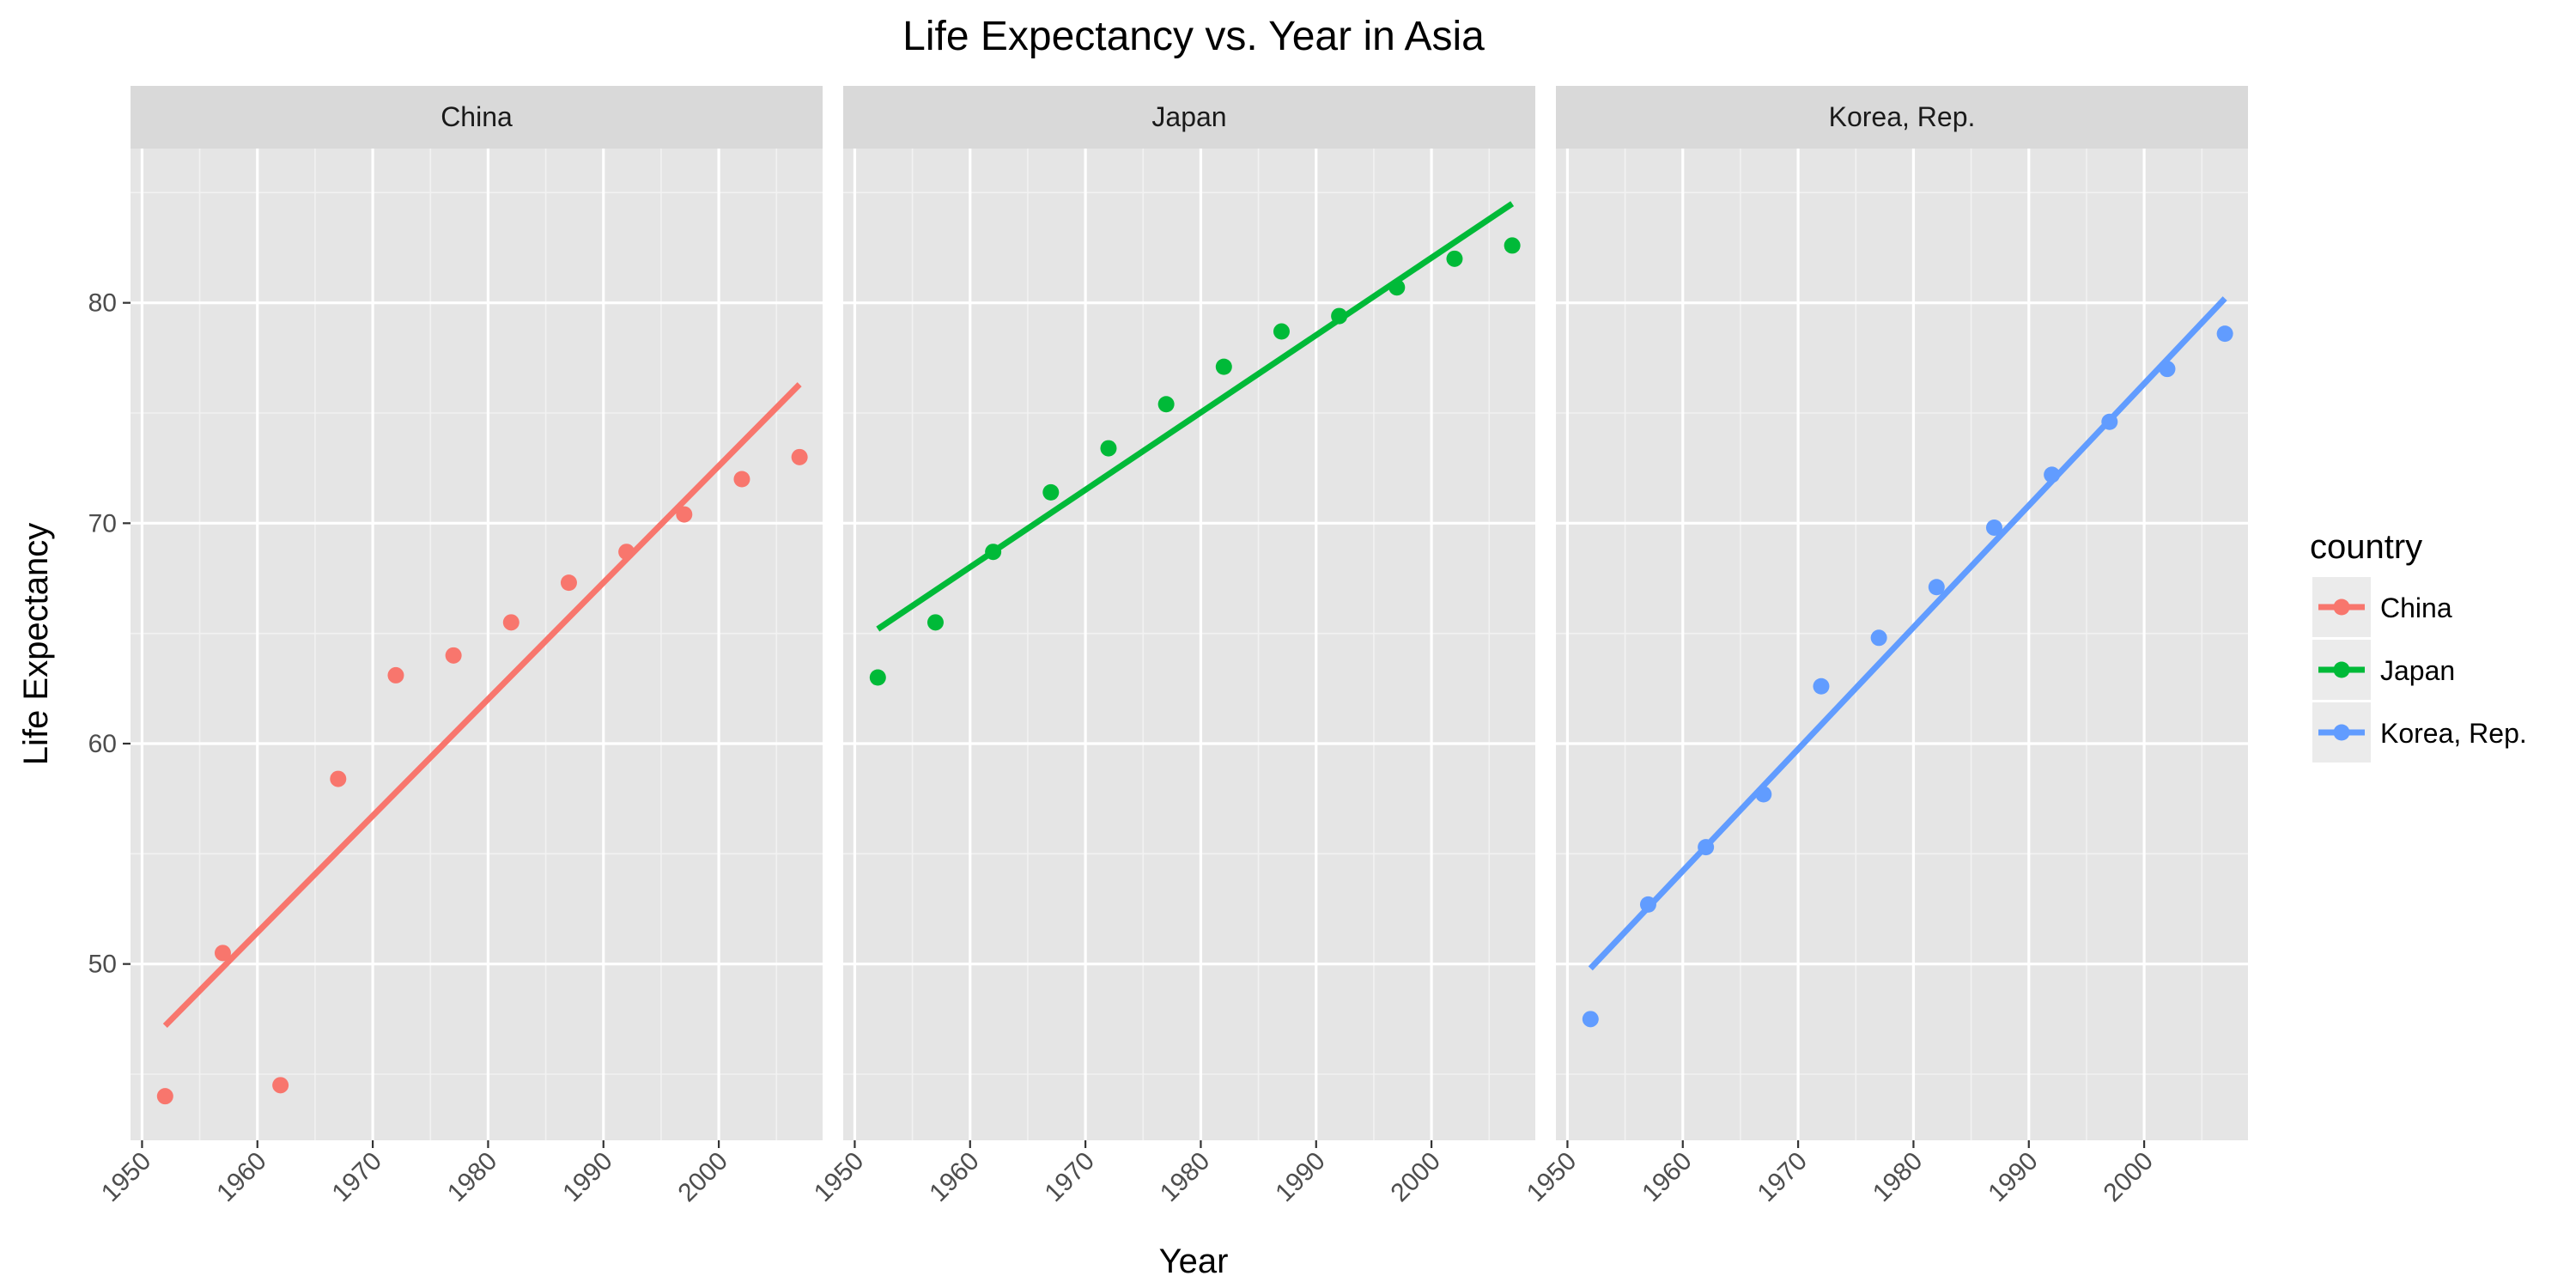 The height and width of the screenshot is (1288, 2576). Describe the element at coordinates (2453, 733) in the screenshot. I see `legend-label: Korea, Rep.` at that location.